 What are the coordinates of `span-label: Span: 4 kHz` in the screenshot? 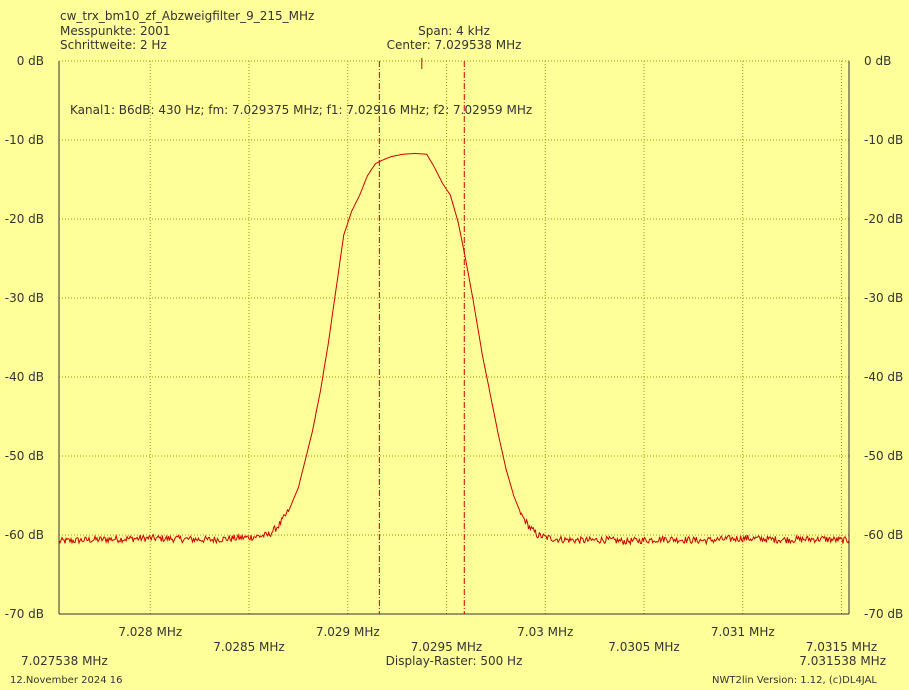 It's located at (454, 31).